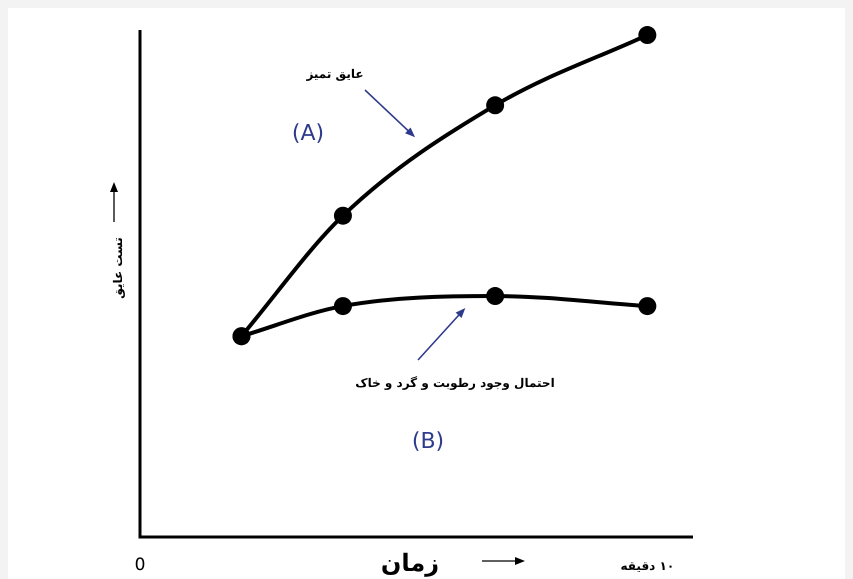 This screenshot has height=579, width=853. Describe the element at coordinates (118, 268) in the screenshot. I see `y-label: تست عایق` at that location.